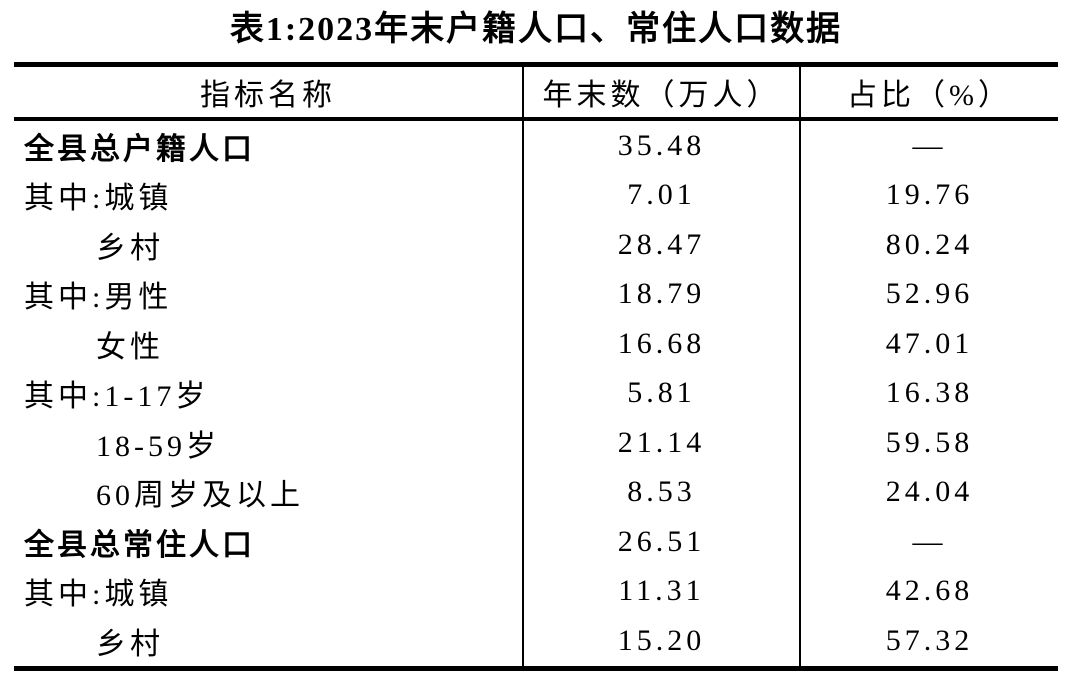  Describe the element at coordinates (928, 92) in the screenshot. I see `column-header-share: 占比（%）` at that location.